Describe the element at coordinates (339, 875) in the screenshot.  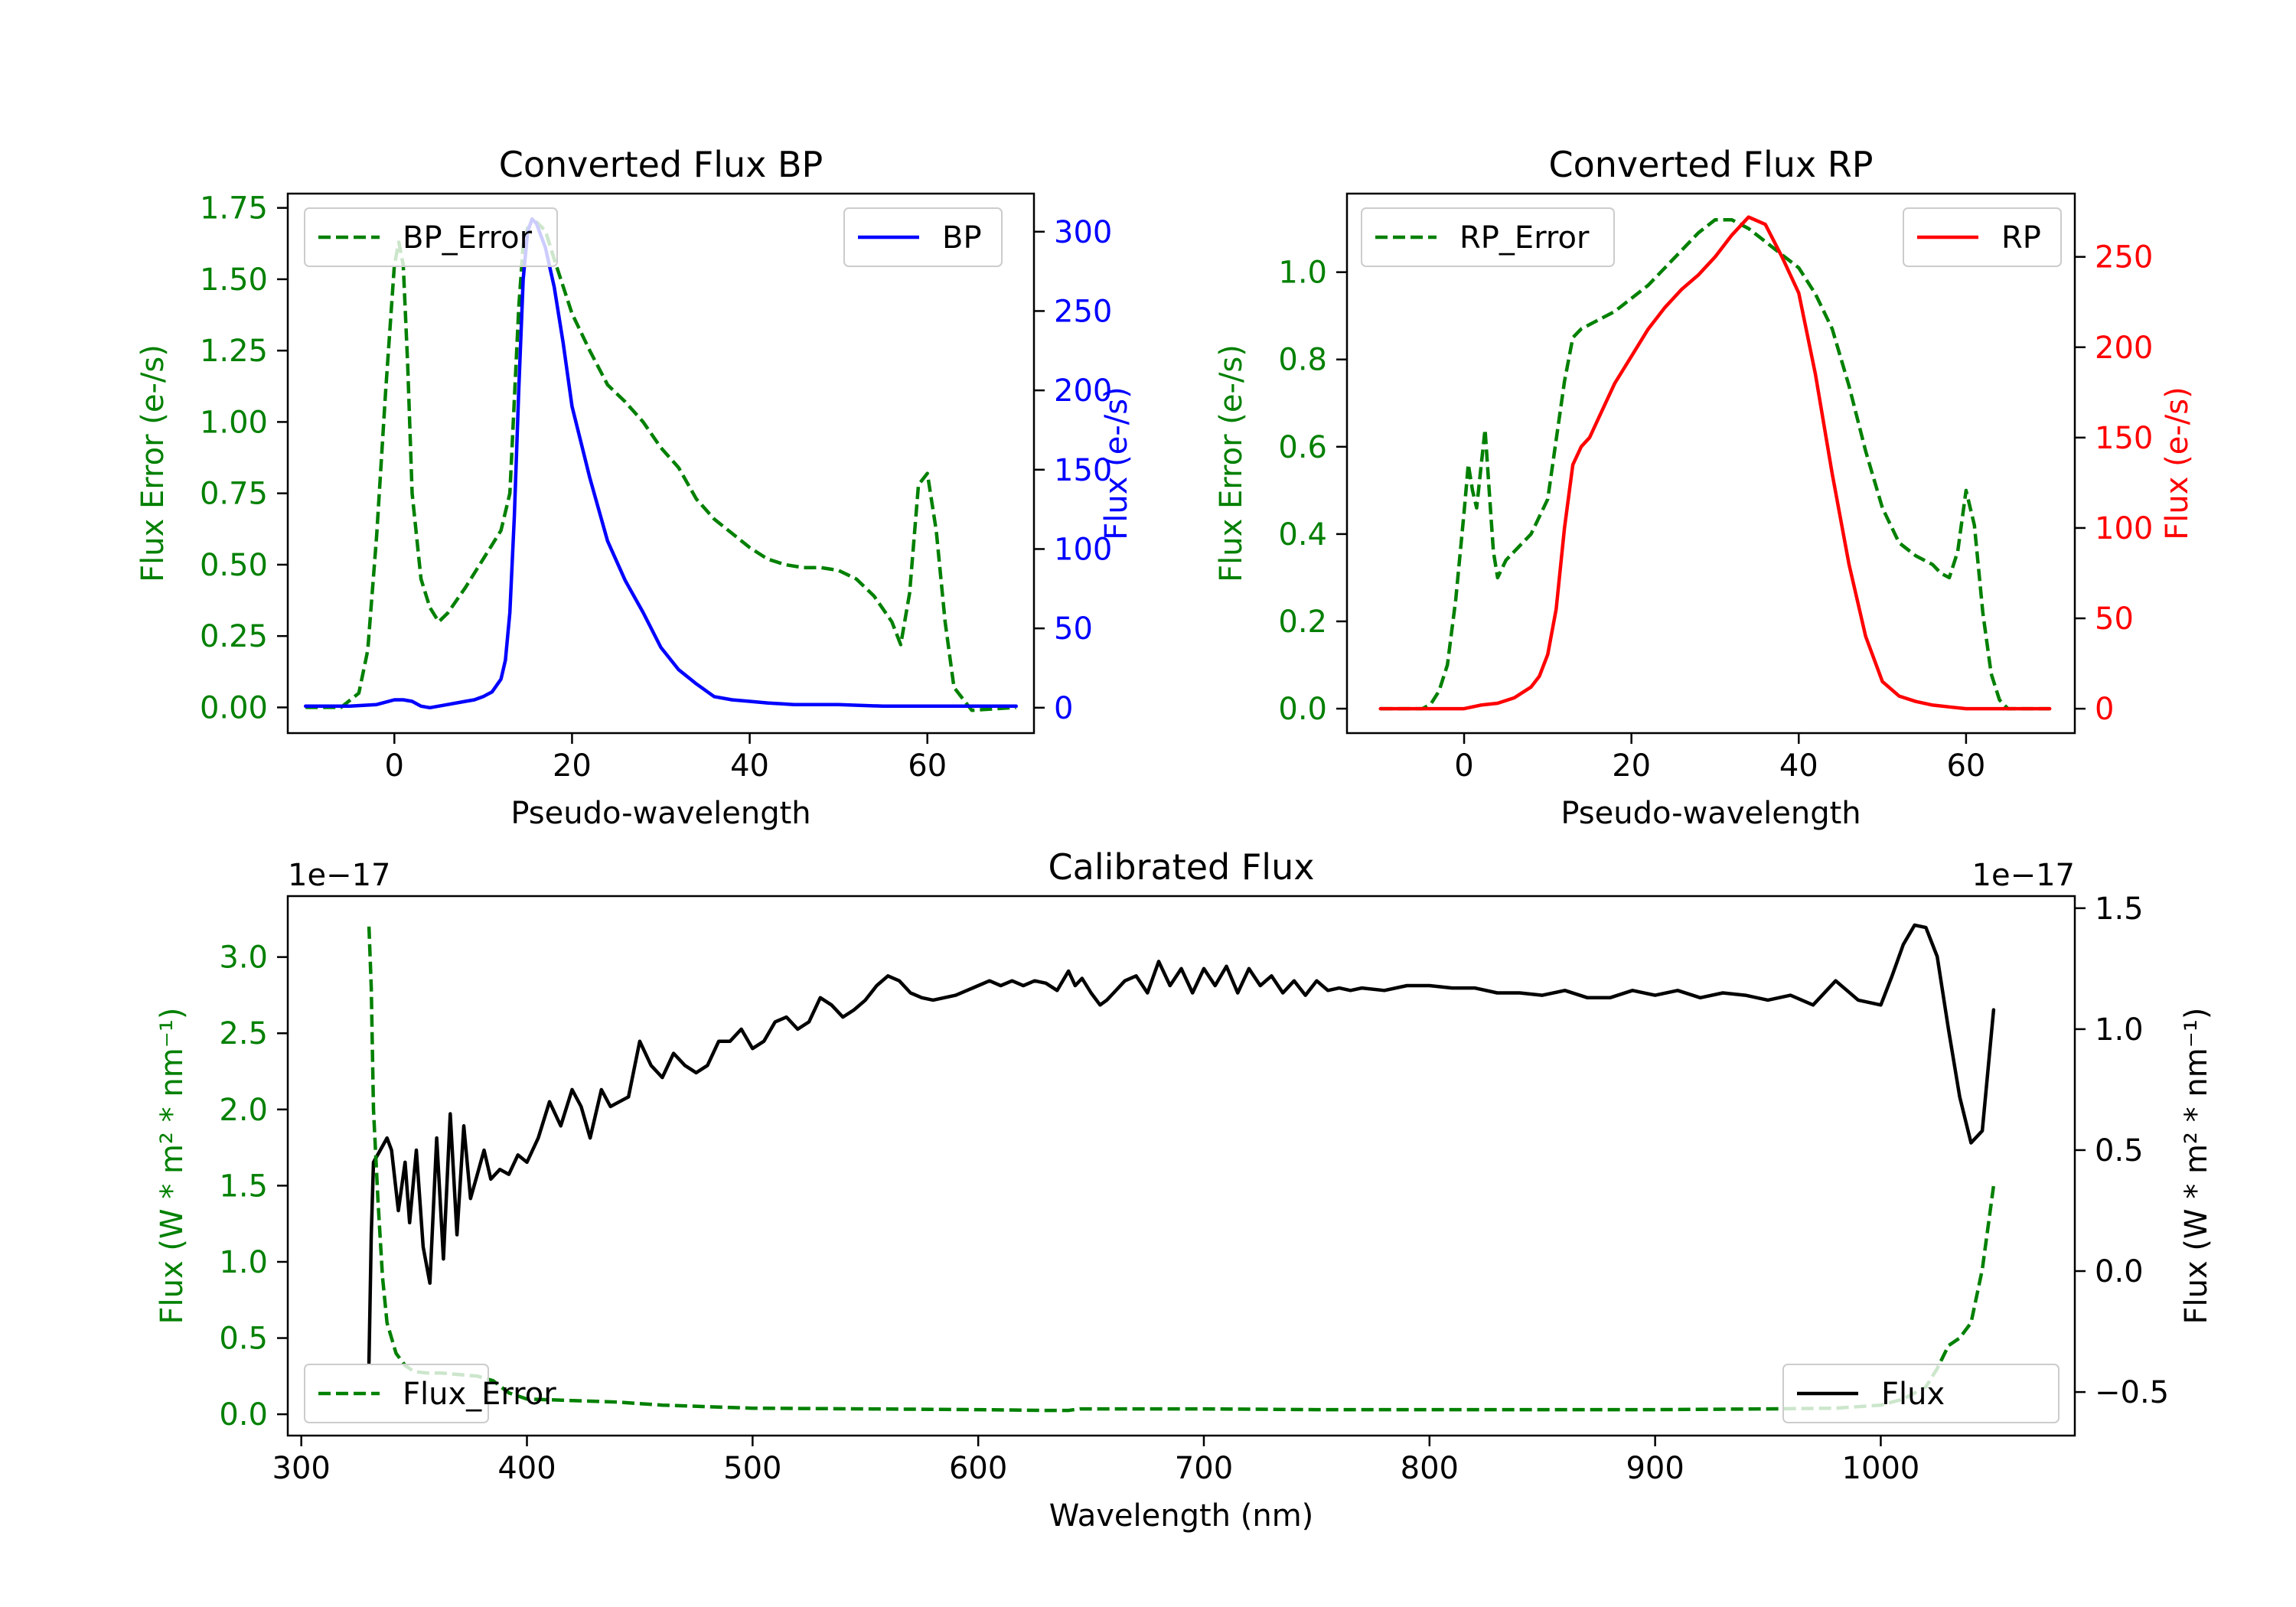
I see `cal-offset-left: 1e−17` at that location.